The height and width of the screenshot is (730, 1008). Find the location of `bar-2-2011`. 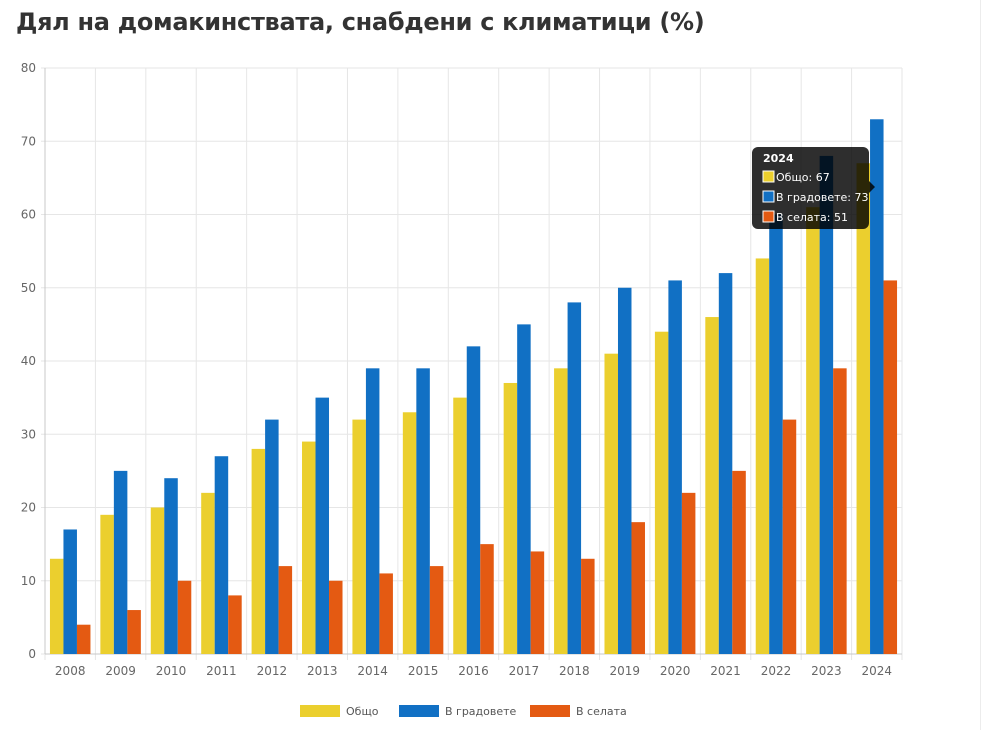

bar-2-2011 is located at coordinates (235, 624).